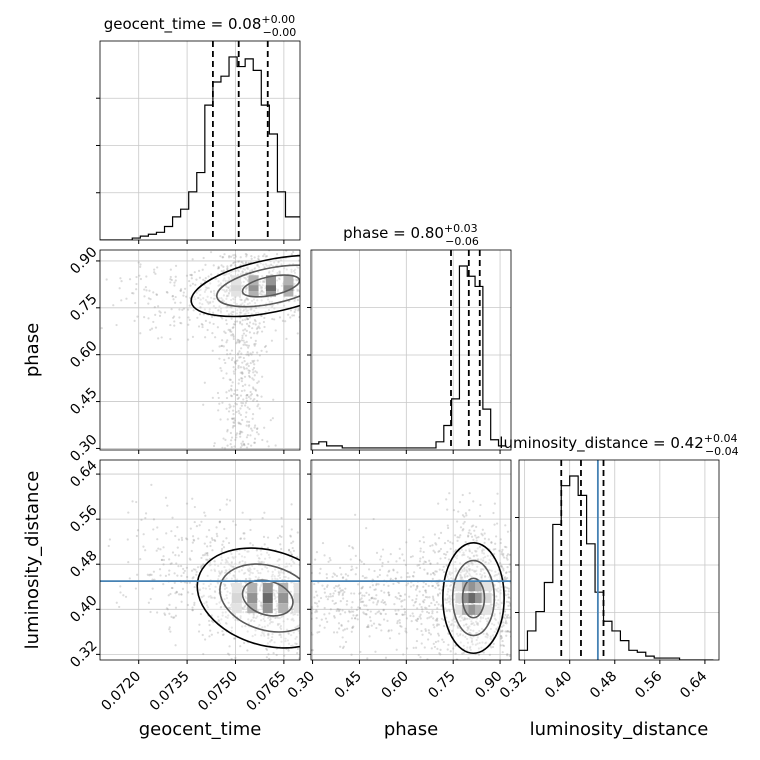 This screenshot has height=760, width=760. What do you see at coordinates (83, 518) in the screenshot?
I see `y-tick-label: 0.56` at bounding box center [83, 518].